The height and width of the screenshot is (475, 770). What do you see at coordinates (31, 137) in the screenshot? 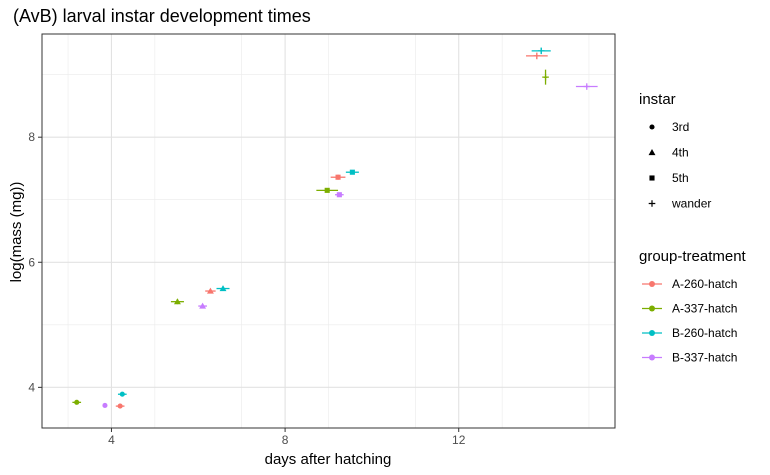
I see `y-tick-label: 8` at bounding box center [31, 137].